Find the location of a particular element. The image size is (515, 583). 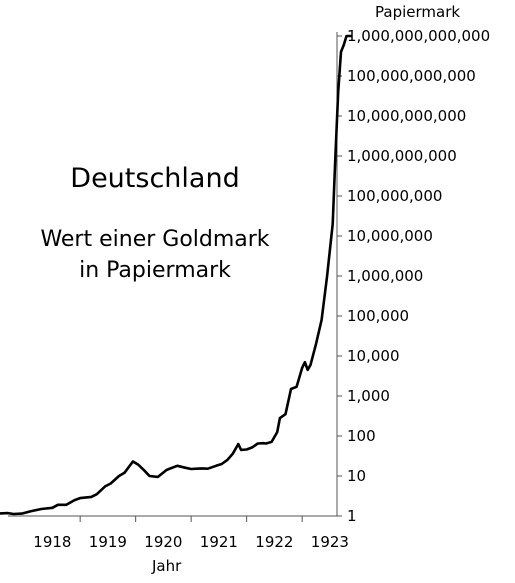

x-axis-title: Jahr is located at coordinates (167, 566).